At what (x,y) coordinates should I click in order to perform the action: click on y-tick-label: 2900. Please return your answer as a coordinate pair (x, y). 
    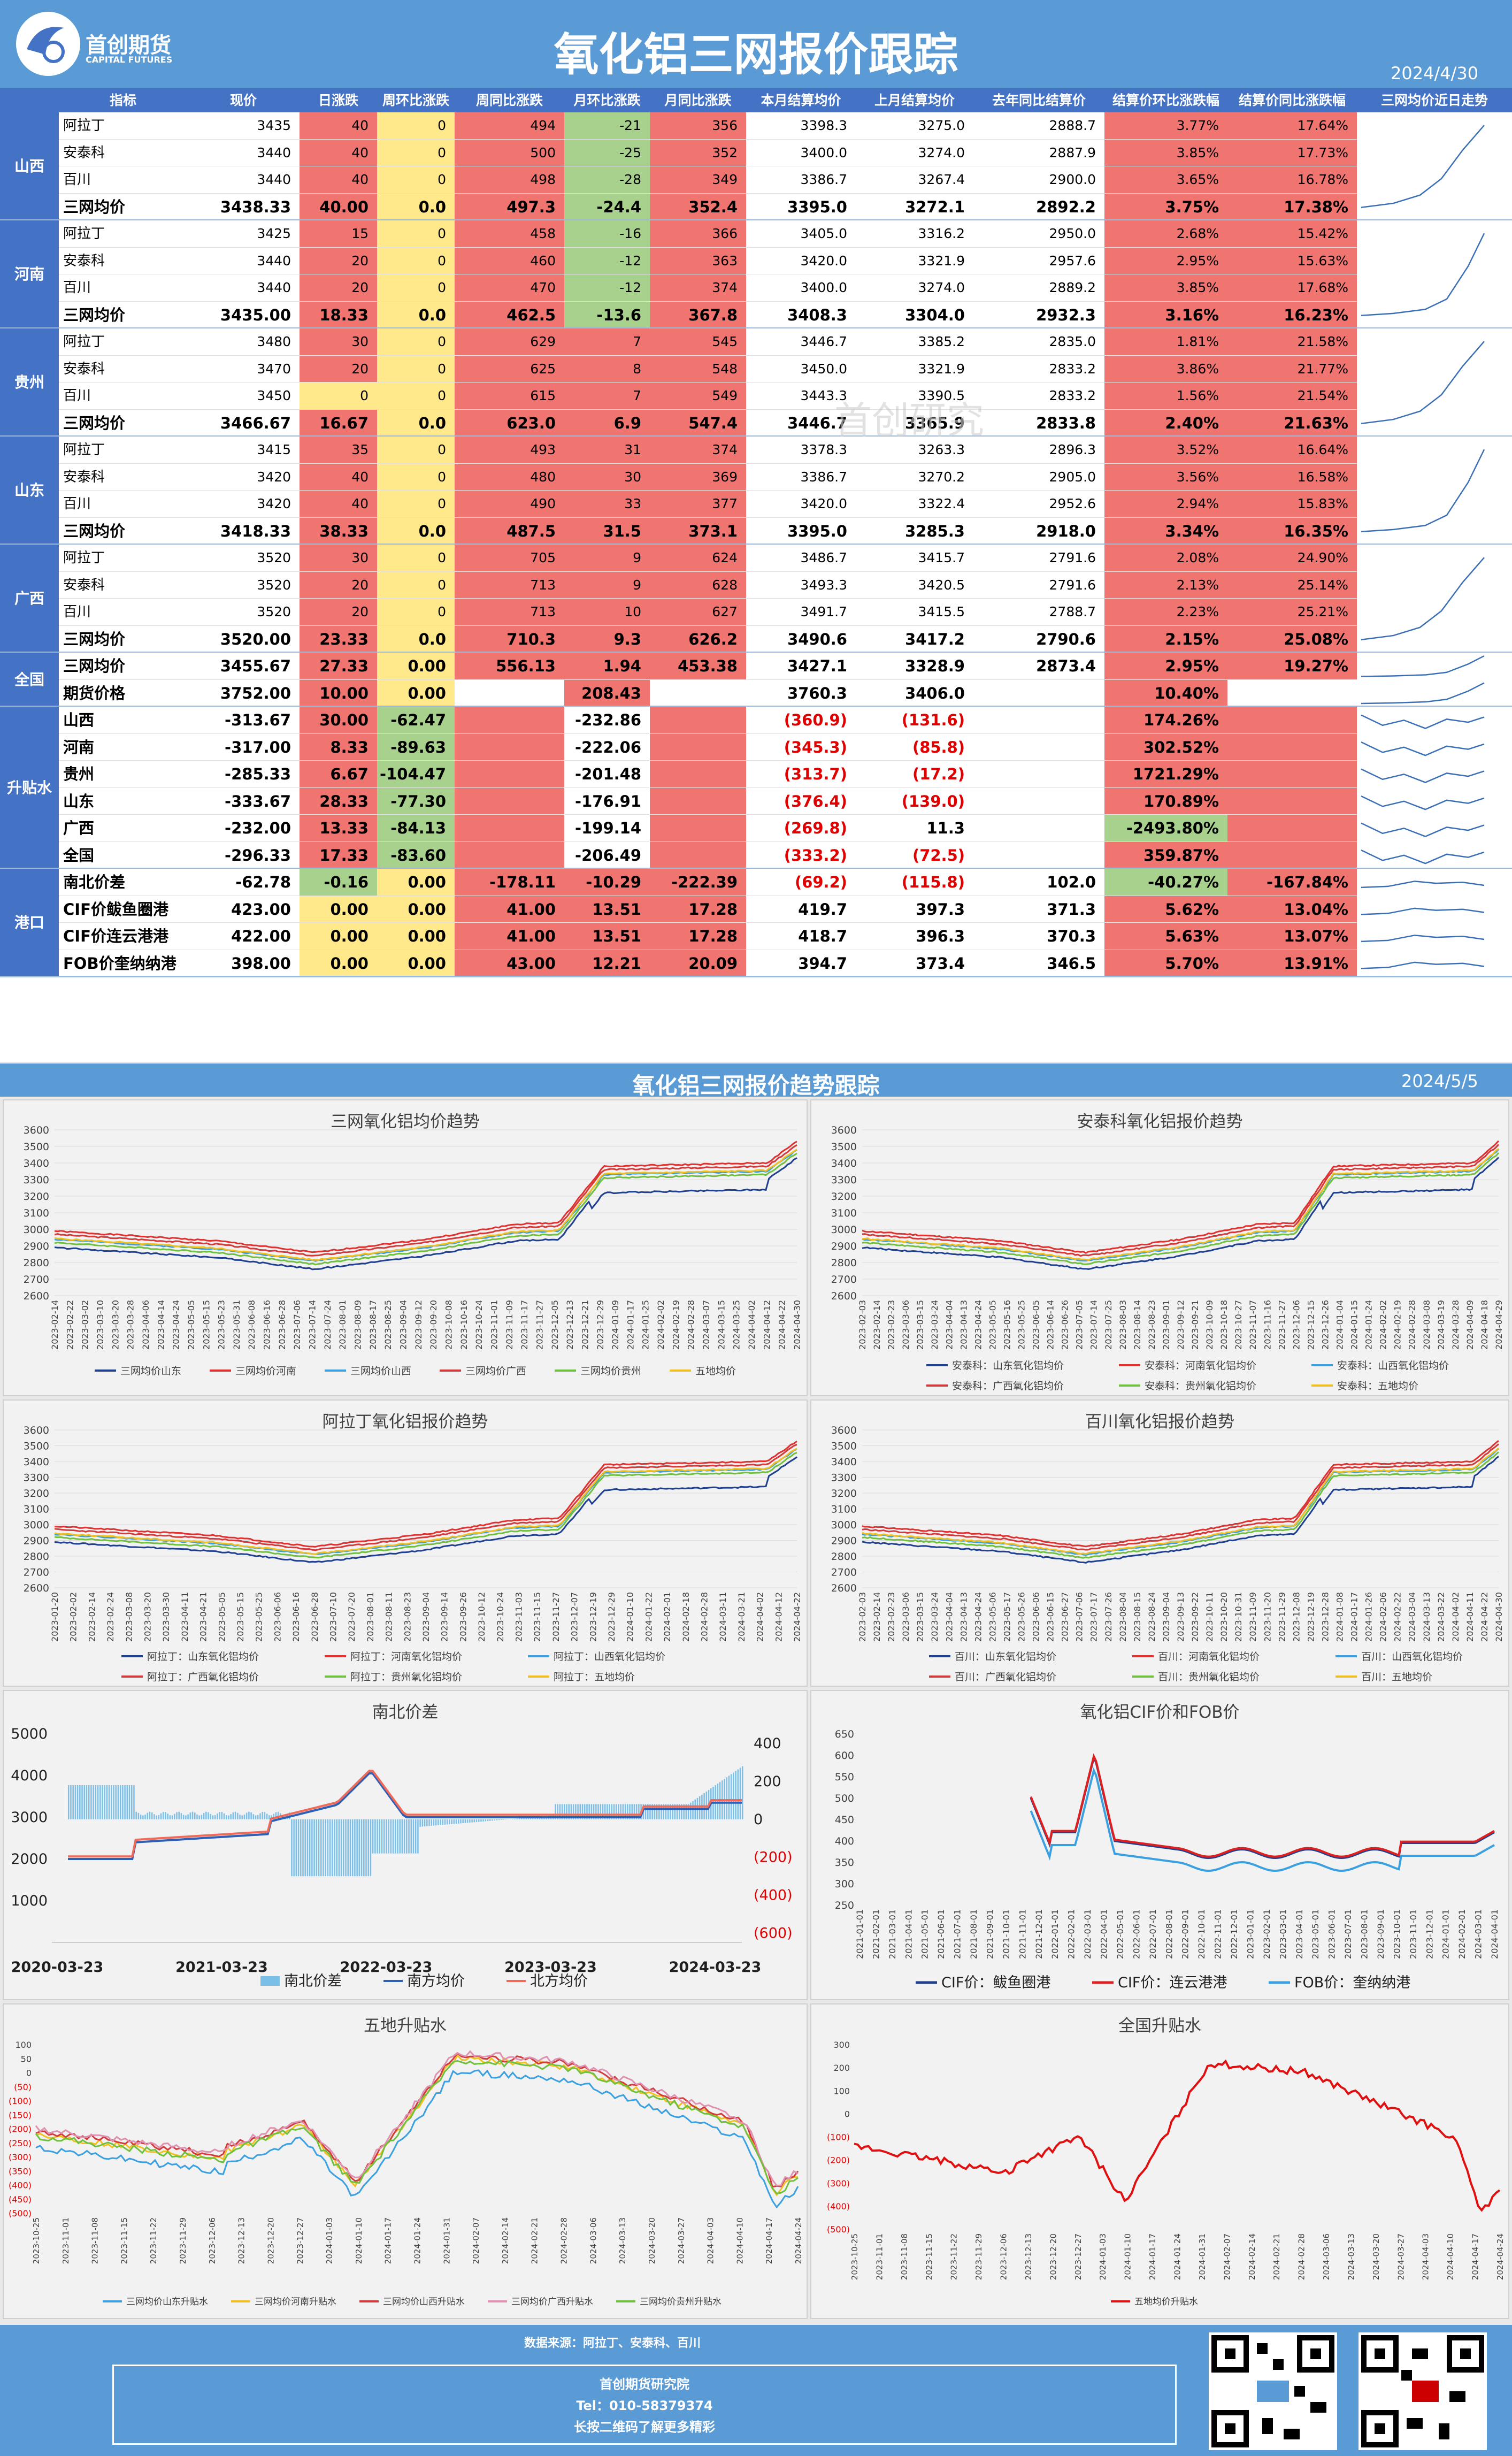
    Looking at the image, I should click on (36, 1541).